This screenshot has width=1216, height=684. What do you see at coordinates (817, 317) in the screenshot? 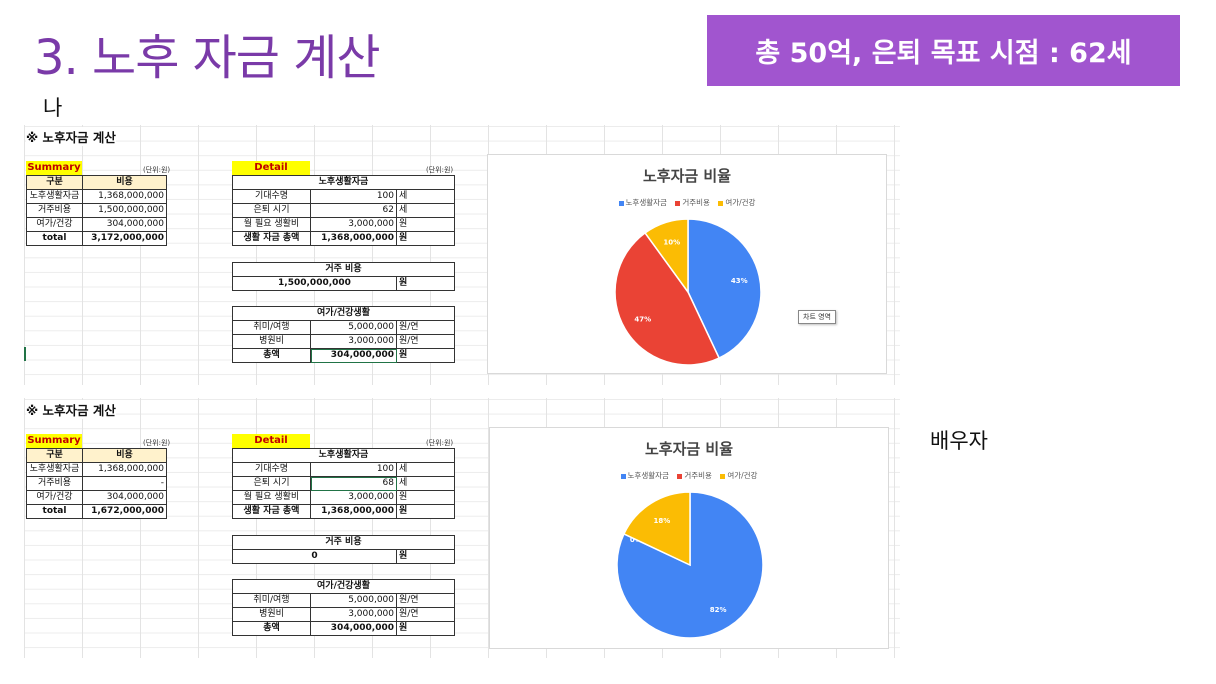
I see `chart-area-tooltip: 차트 영역` at bounding box center [817, 317].